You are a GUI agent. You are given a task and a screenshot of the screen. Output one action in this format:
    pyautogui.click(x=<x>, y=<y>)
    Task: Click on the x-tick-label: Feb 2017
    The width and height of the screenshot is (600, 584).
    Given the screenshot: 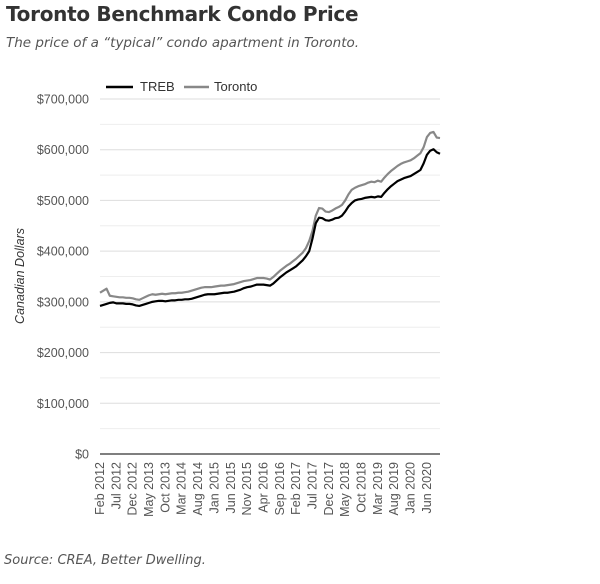 What is the action you would take?
    pyautogui.click(x=296, y=488)
    